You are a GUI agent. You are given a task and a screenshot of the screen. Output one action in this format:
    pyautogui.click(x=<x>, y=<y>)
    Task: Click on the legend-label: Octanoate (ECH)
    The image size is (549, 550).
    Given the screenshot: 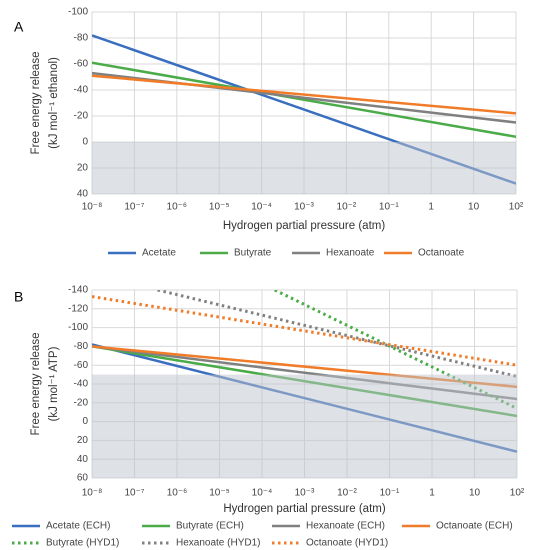 What is the action you would take?
    pyautogui.click(x=474, y=526)
    